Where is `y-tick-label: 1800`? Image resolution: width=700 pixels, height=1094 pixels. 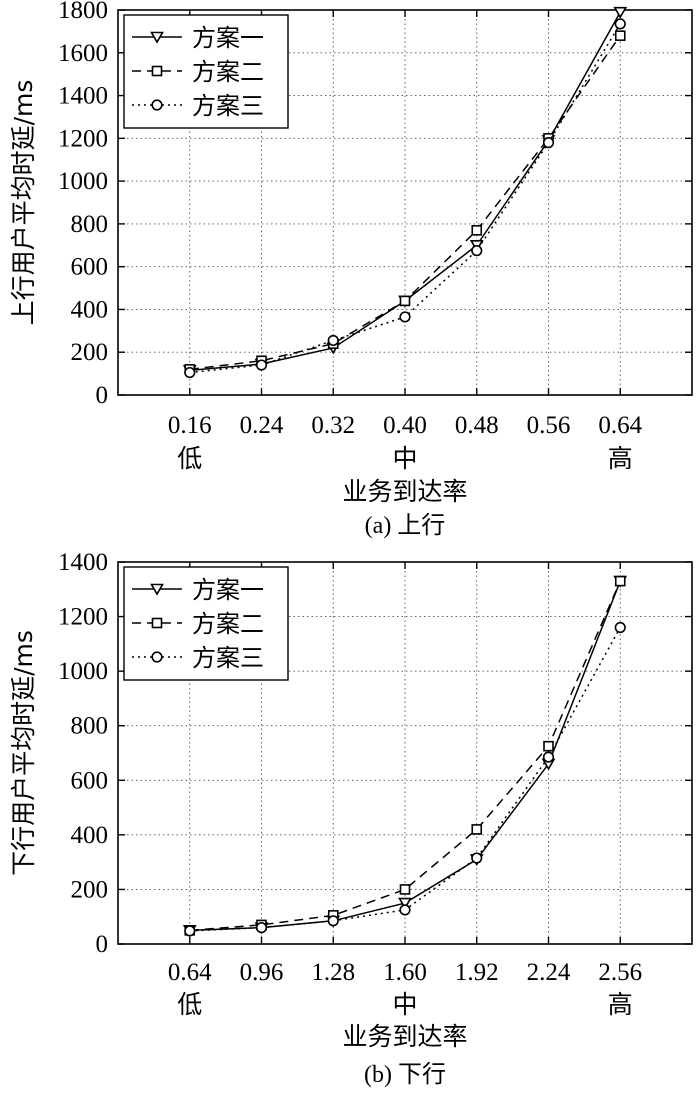
y-tick-label: 1800 is located at coordinates (83, 12).